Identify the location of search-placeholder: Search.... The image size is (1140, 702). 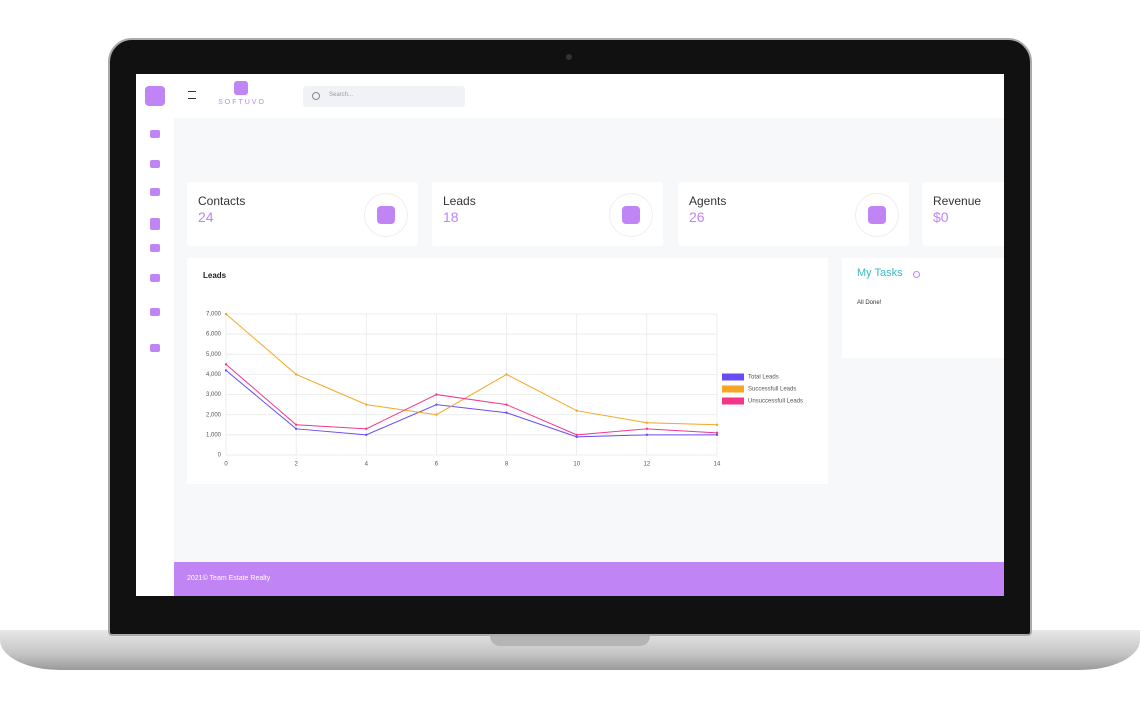
(341, 95).